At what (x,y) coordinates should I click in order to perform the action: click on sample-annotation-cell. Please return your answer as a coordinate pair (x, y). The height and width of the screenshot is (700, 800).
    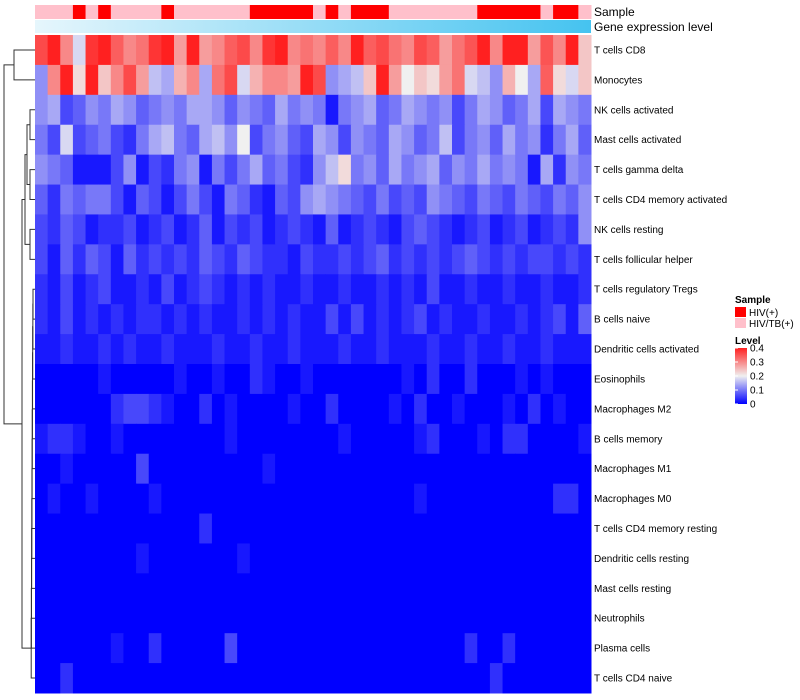
    Looking at the image, I should click on (433, 12).